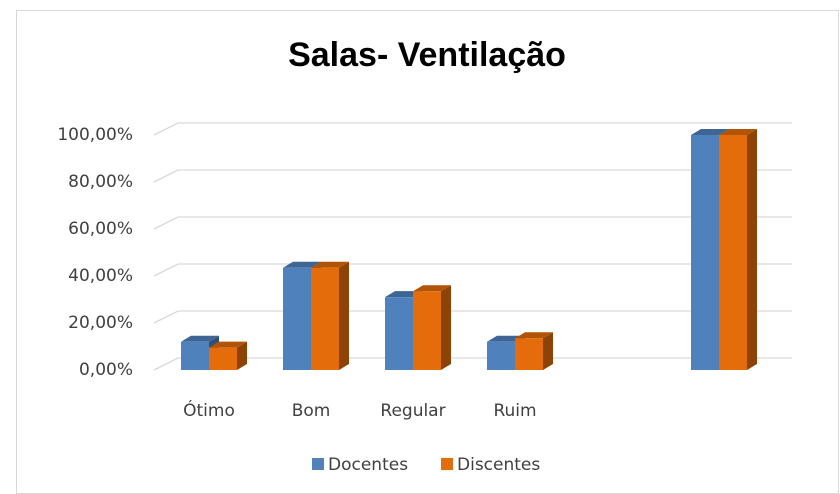 This screenshot has height=494, width=840. Describe the element at coordinates (100, 182) in the screenshot. I see `y-tick-label: 80,00%` at that location.